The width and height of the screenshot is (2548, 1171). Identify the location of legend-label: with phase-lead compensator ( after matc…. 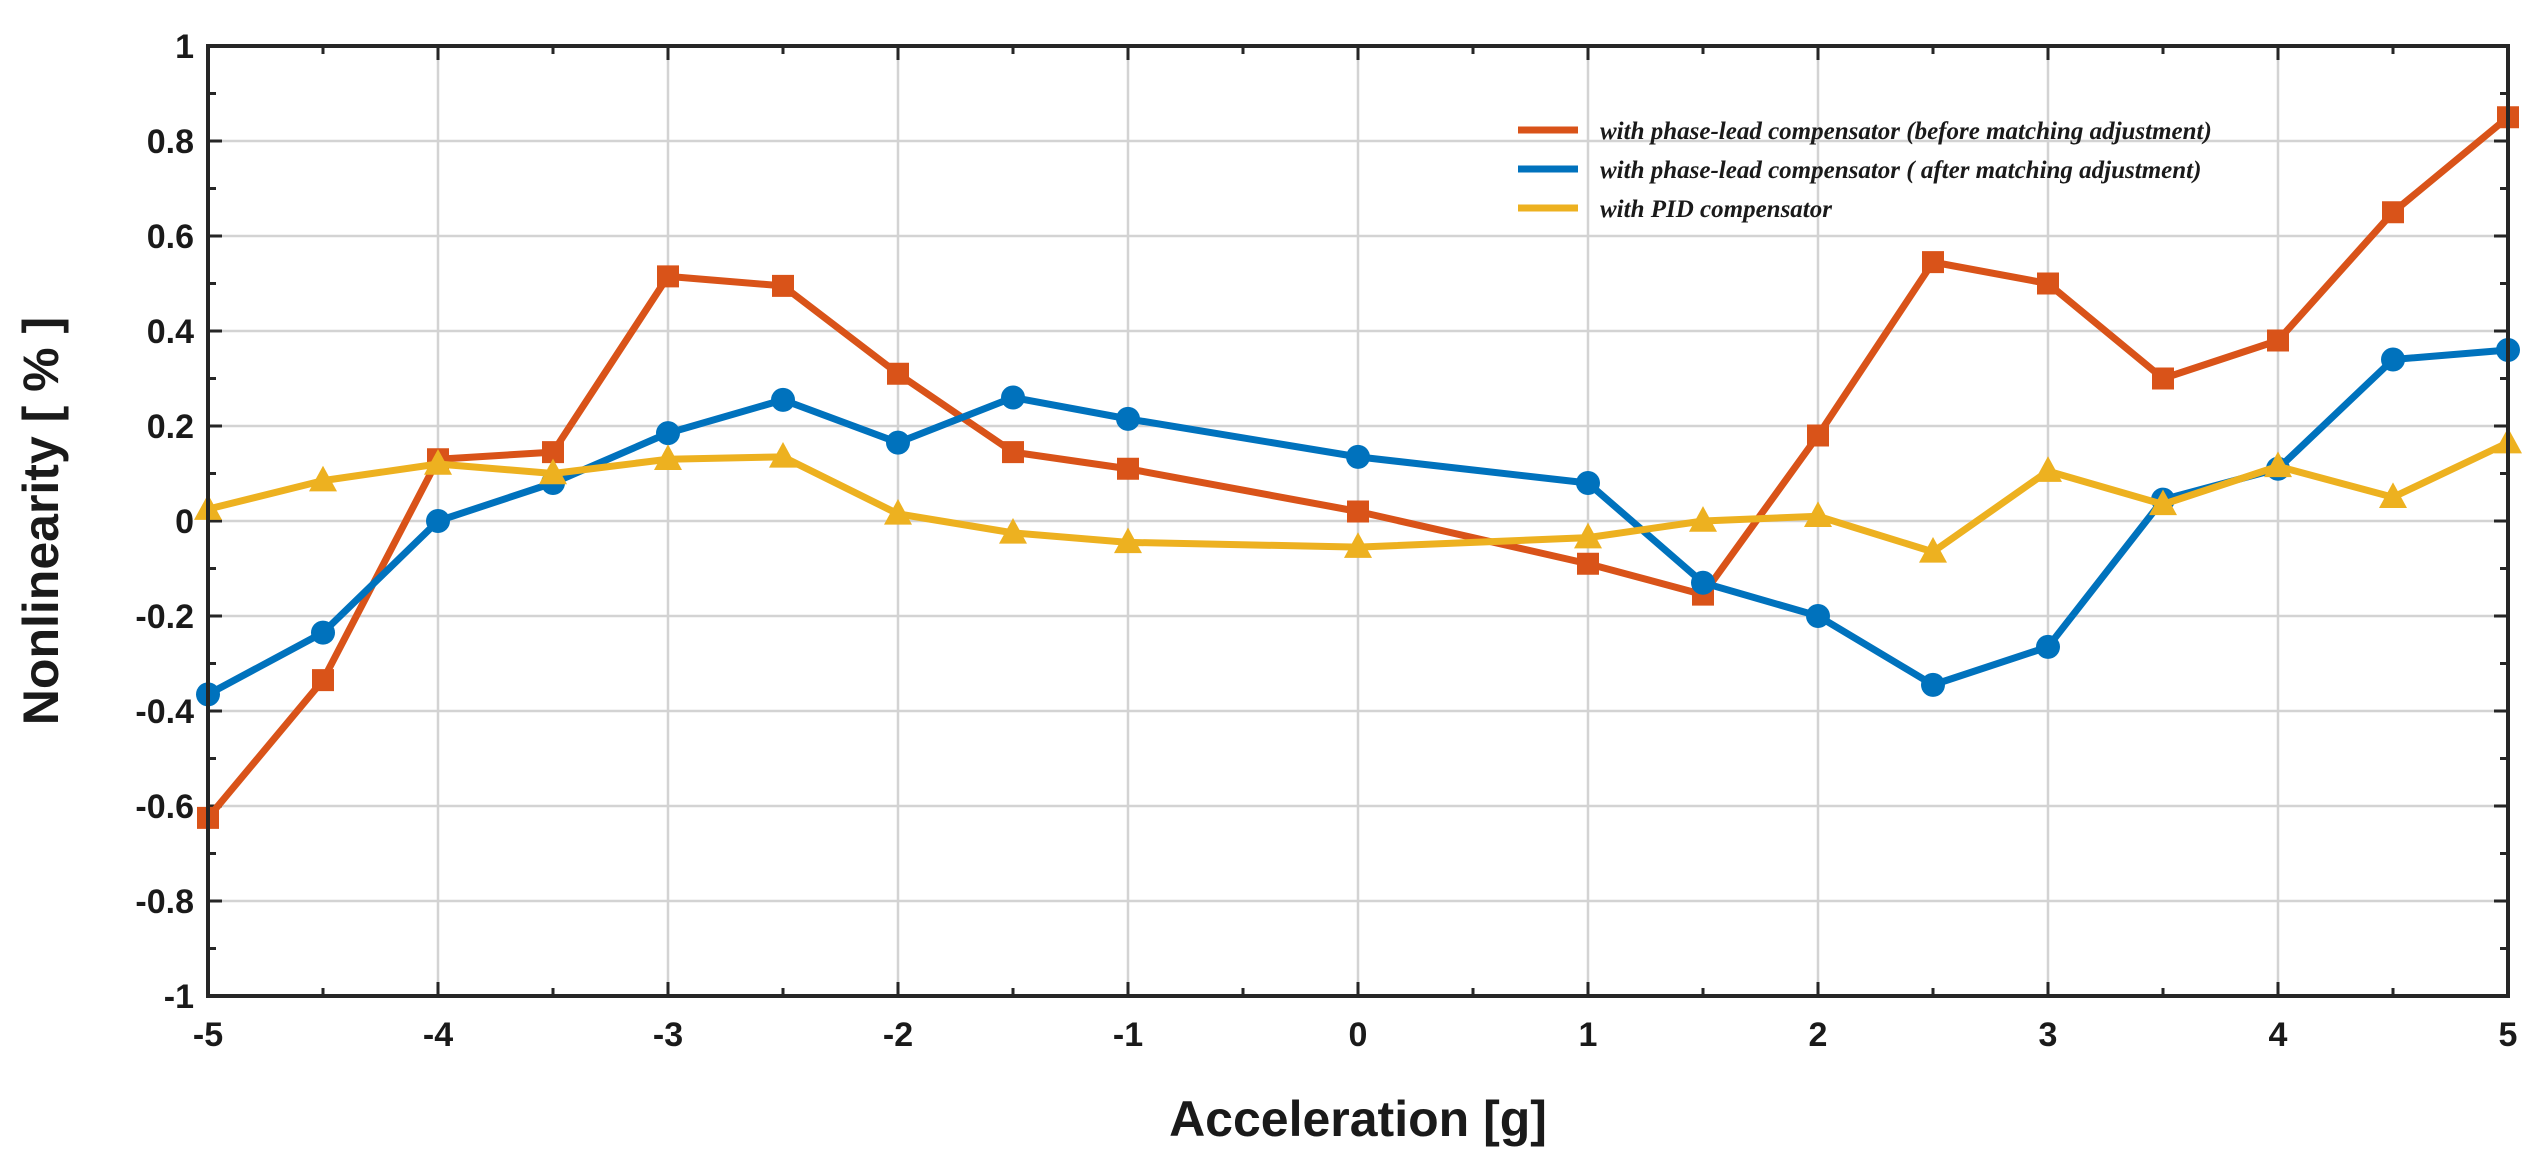
(1900, 170).